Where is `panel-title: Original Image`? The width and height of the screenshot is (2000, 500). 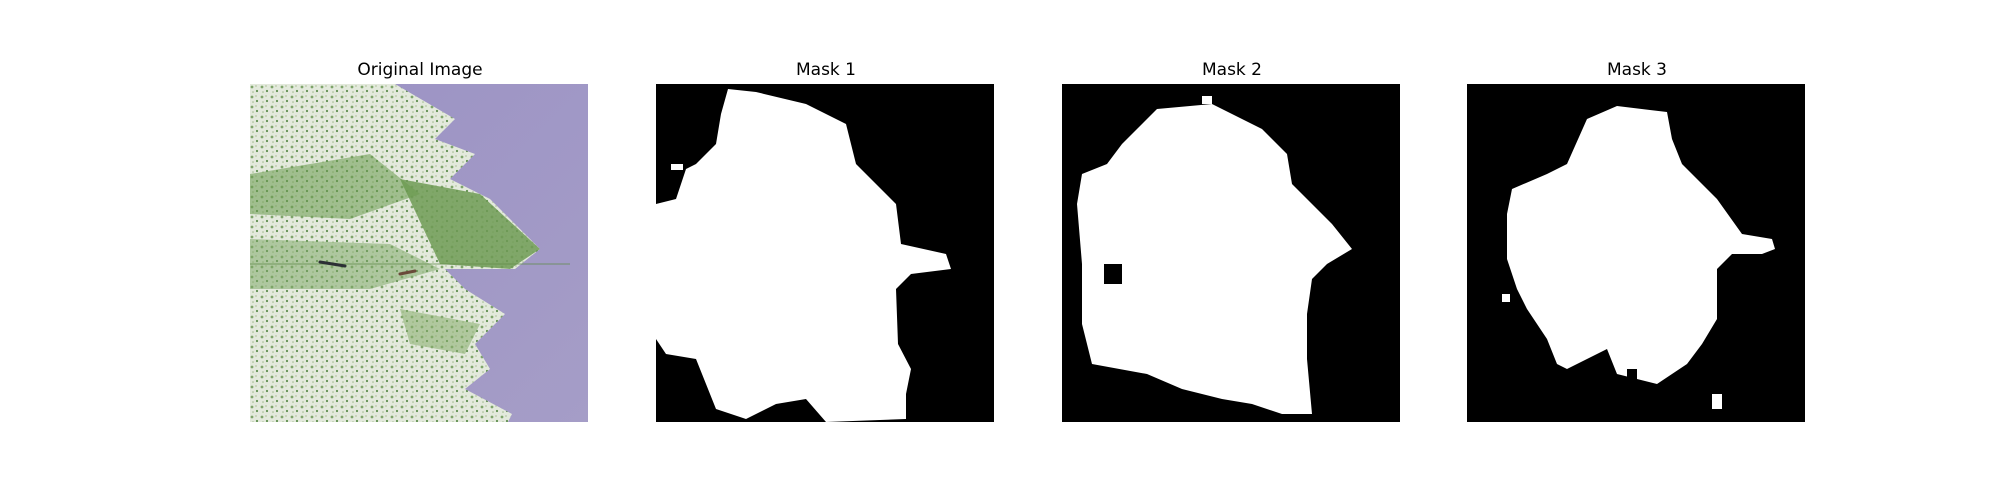
panel-title: Original Image is located at coordinates (420, 70).